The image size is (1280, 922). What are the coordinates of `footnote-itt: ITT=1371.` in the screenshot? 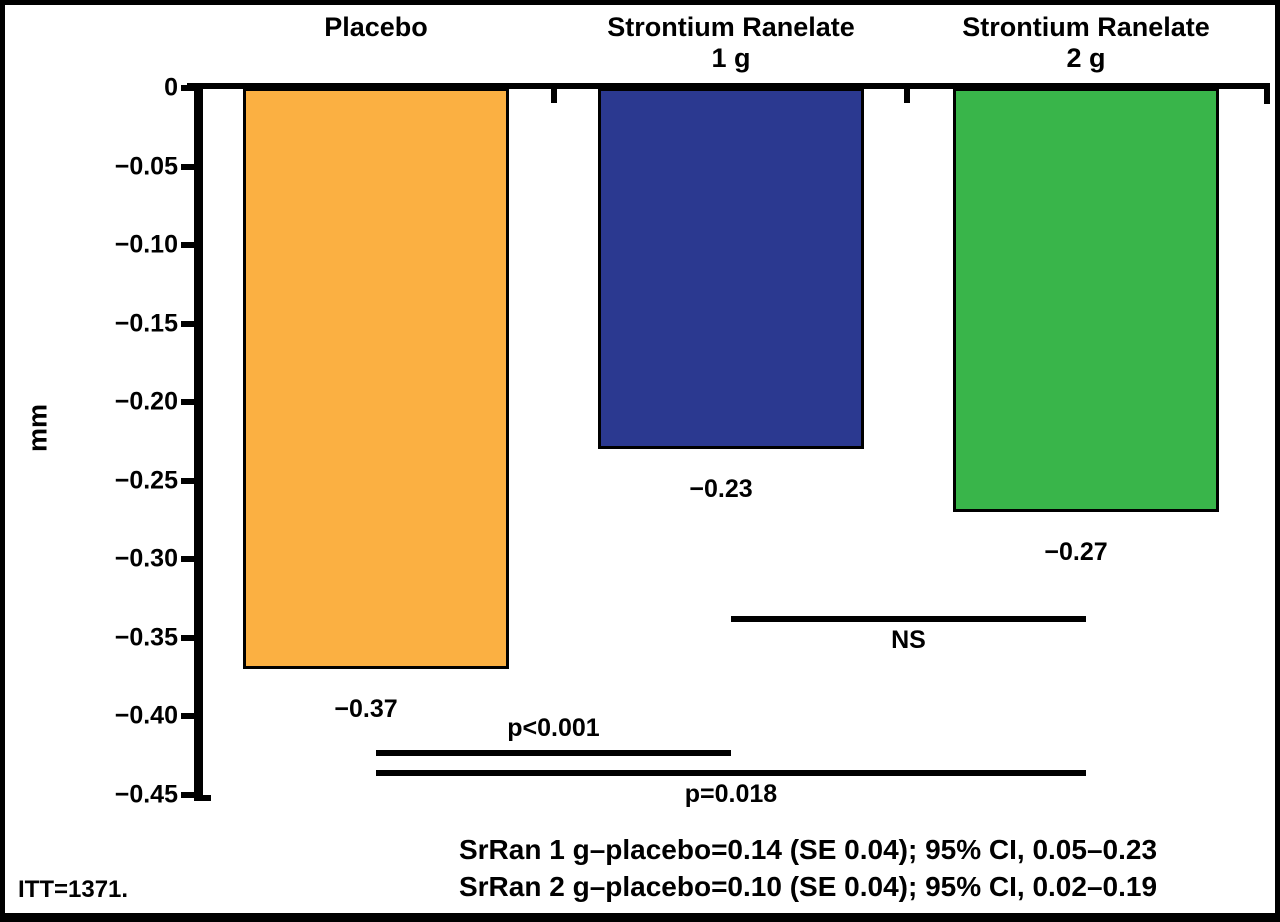 It's located at (73, 889).